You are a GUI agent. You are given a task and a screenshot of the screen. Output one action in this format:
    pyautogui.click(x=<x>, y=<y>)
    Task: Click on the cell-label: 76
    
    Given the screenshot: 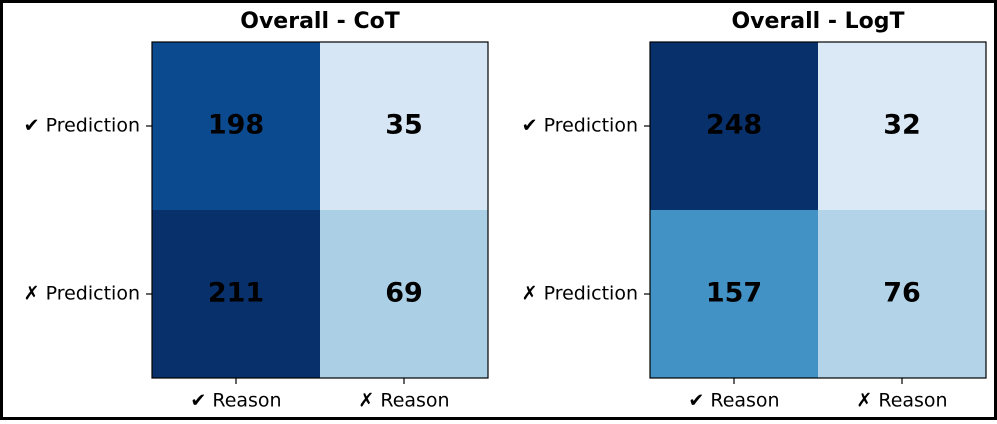 What is the action you would take?
    pyautogui.click(x=902, y=293)
    